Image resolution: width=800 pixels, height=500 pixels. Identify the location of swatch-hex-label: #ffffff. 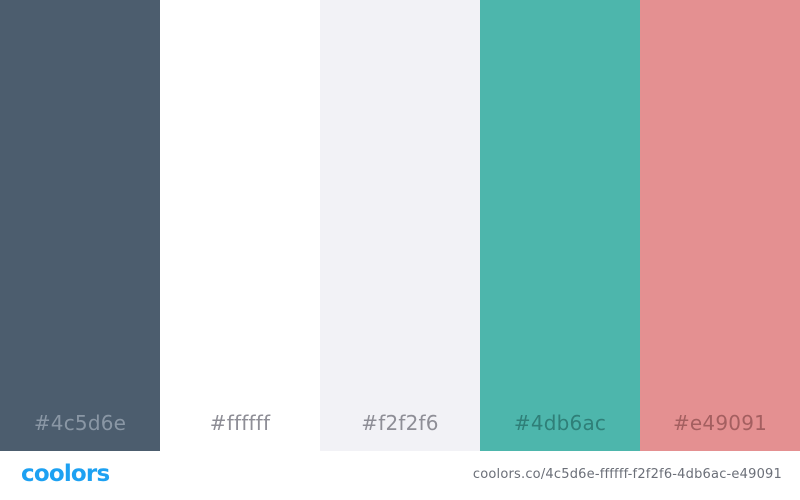
(240, 423).